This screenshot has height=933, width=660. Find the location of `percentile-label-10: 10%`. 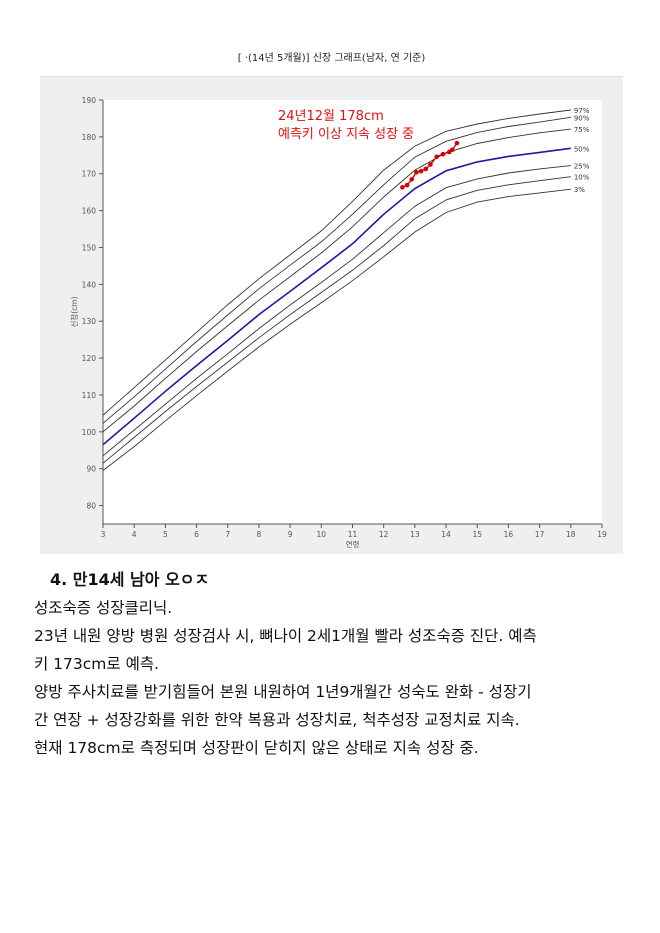

percentile-label-10: 10% is located at coordinates (582, 178).